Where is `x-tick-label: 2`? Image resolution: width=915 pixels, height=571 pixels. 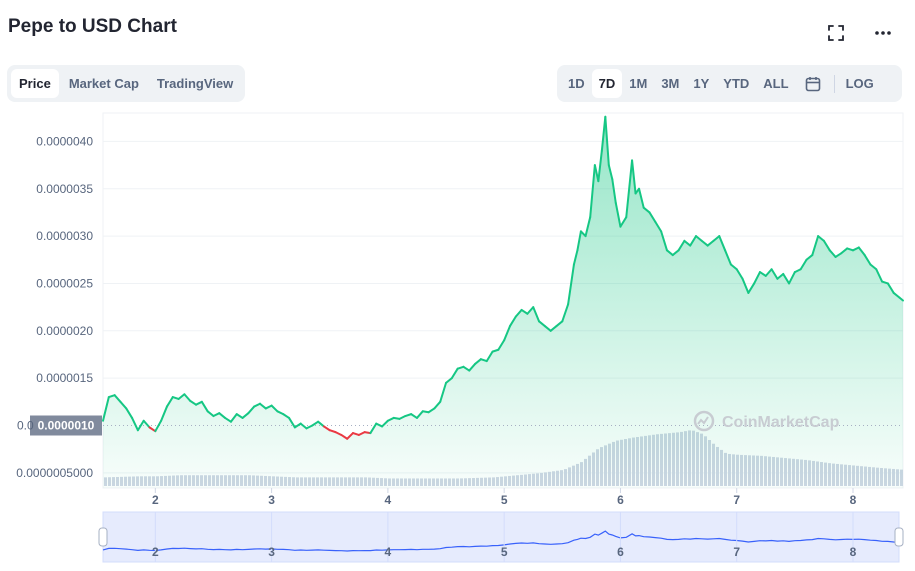 x-tick-label: 2 is located at coordinates (155, 500).